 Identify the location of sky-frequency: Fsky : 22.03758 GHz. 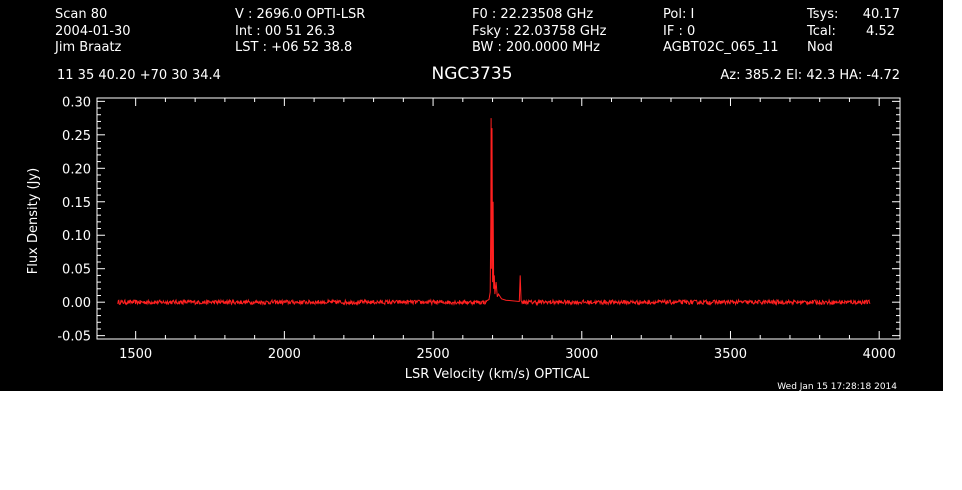
(539, 31).